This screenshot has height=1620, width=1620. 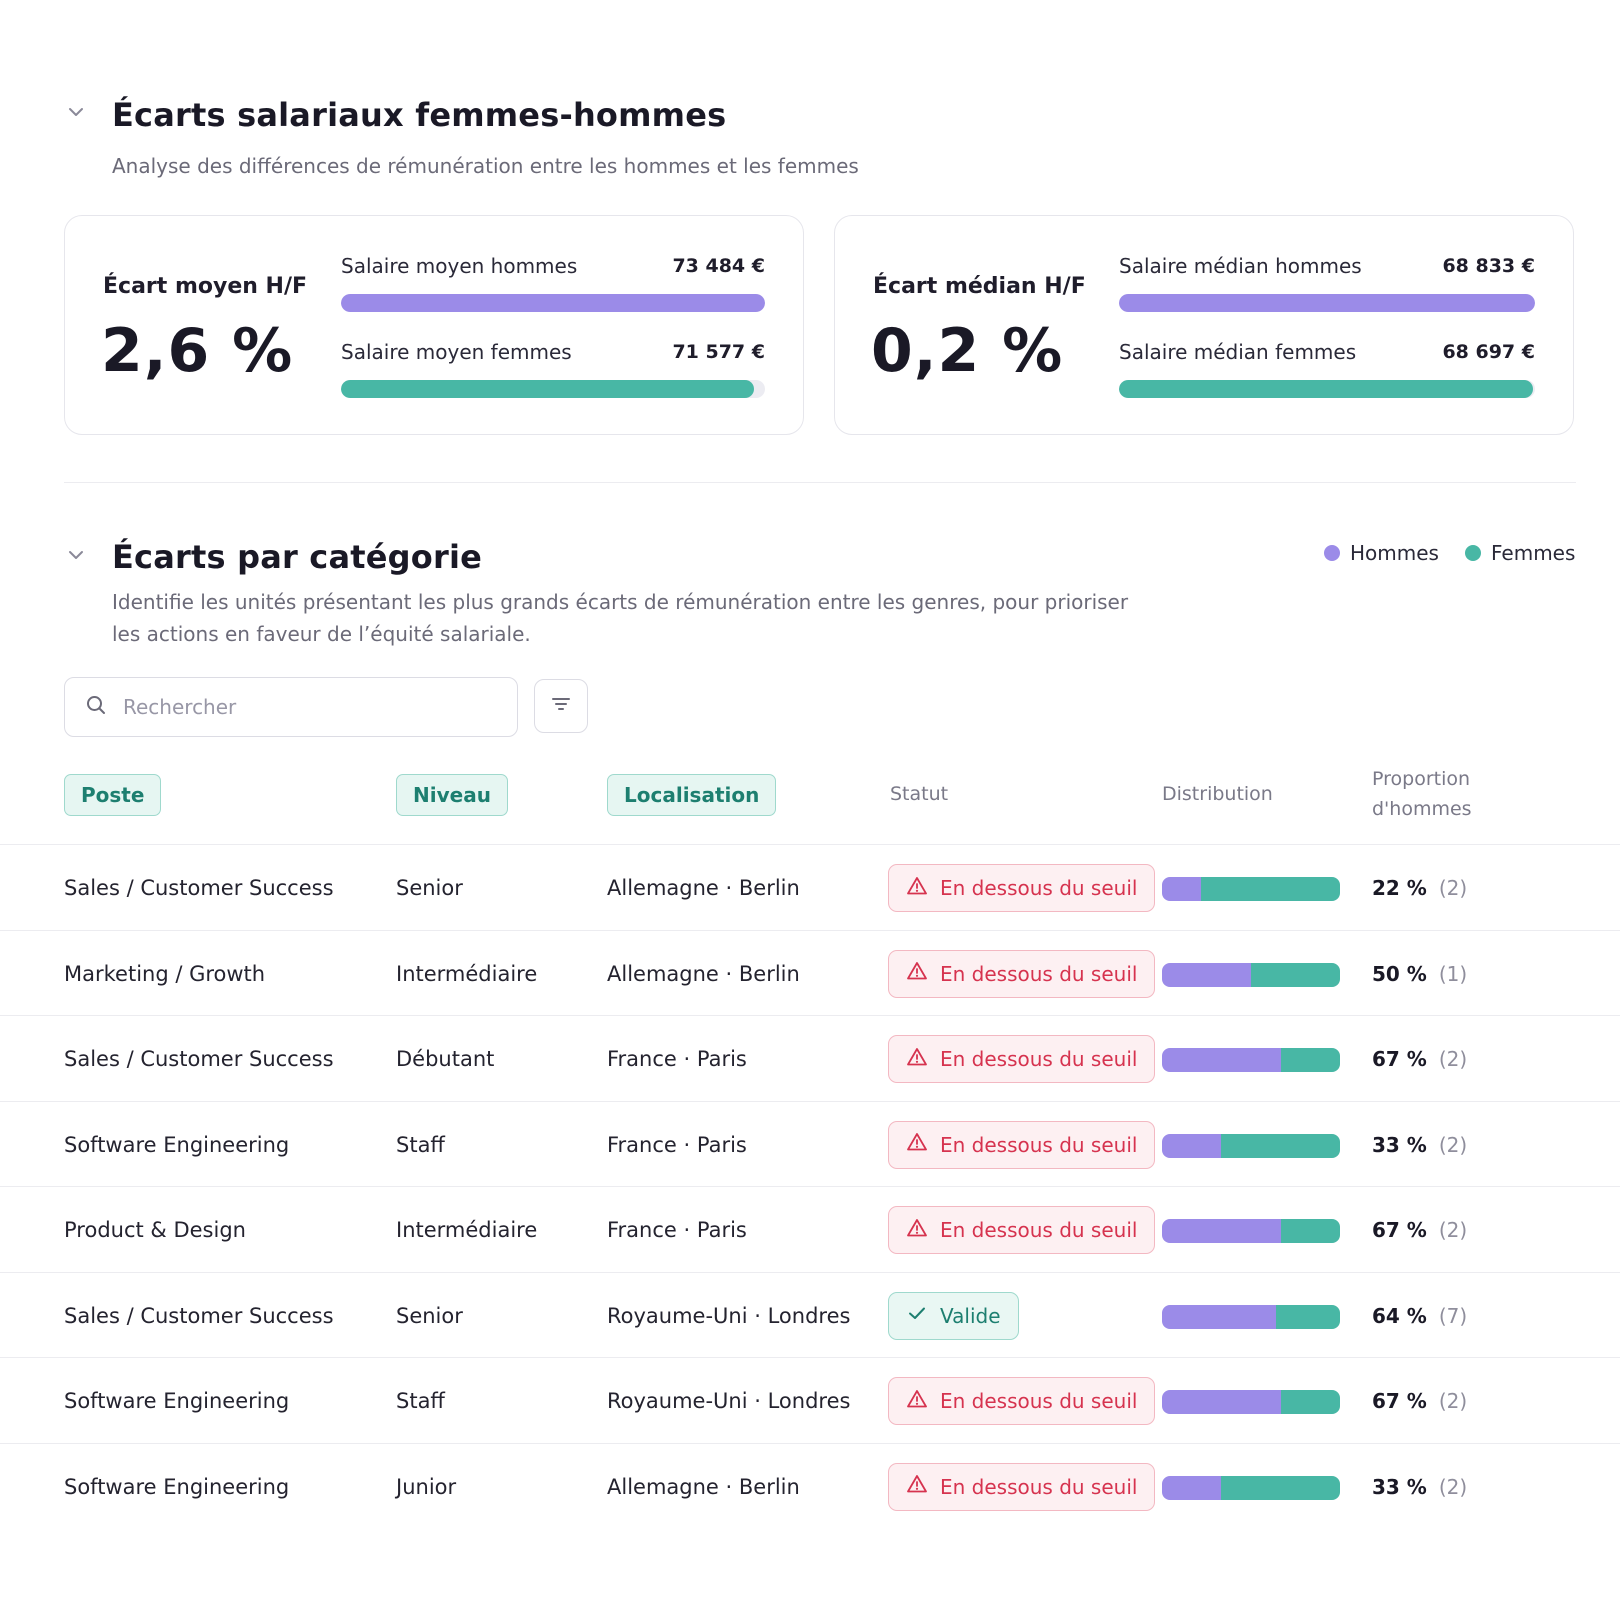 What do you see at coordinates (155, 1230) in the screenshot?
I see `poste-text: Product & Design` at bounding box center [155, 1230].